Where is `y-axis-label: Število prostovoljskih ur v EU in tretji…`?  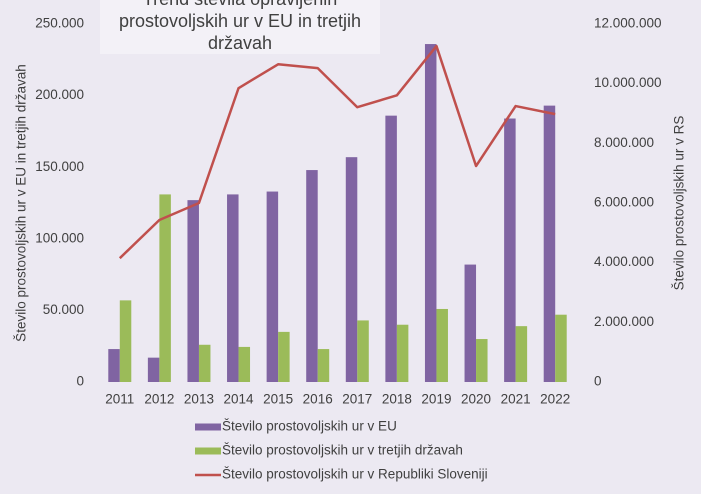
y-axis-label: Število prostovoljskih ur v EU in tretji… is located at coordinates (21, 203).